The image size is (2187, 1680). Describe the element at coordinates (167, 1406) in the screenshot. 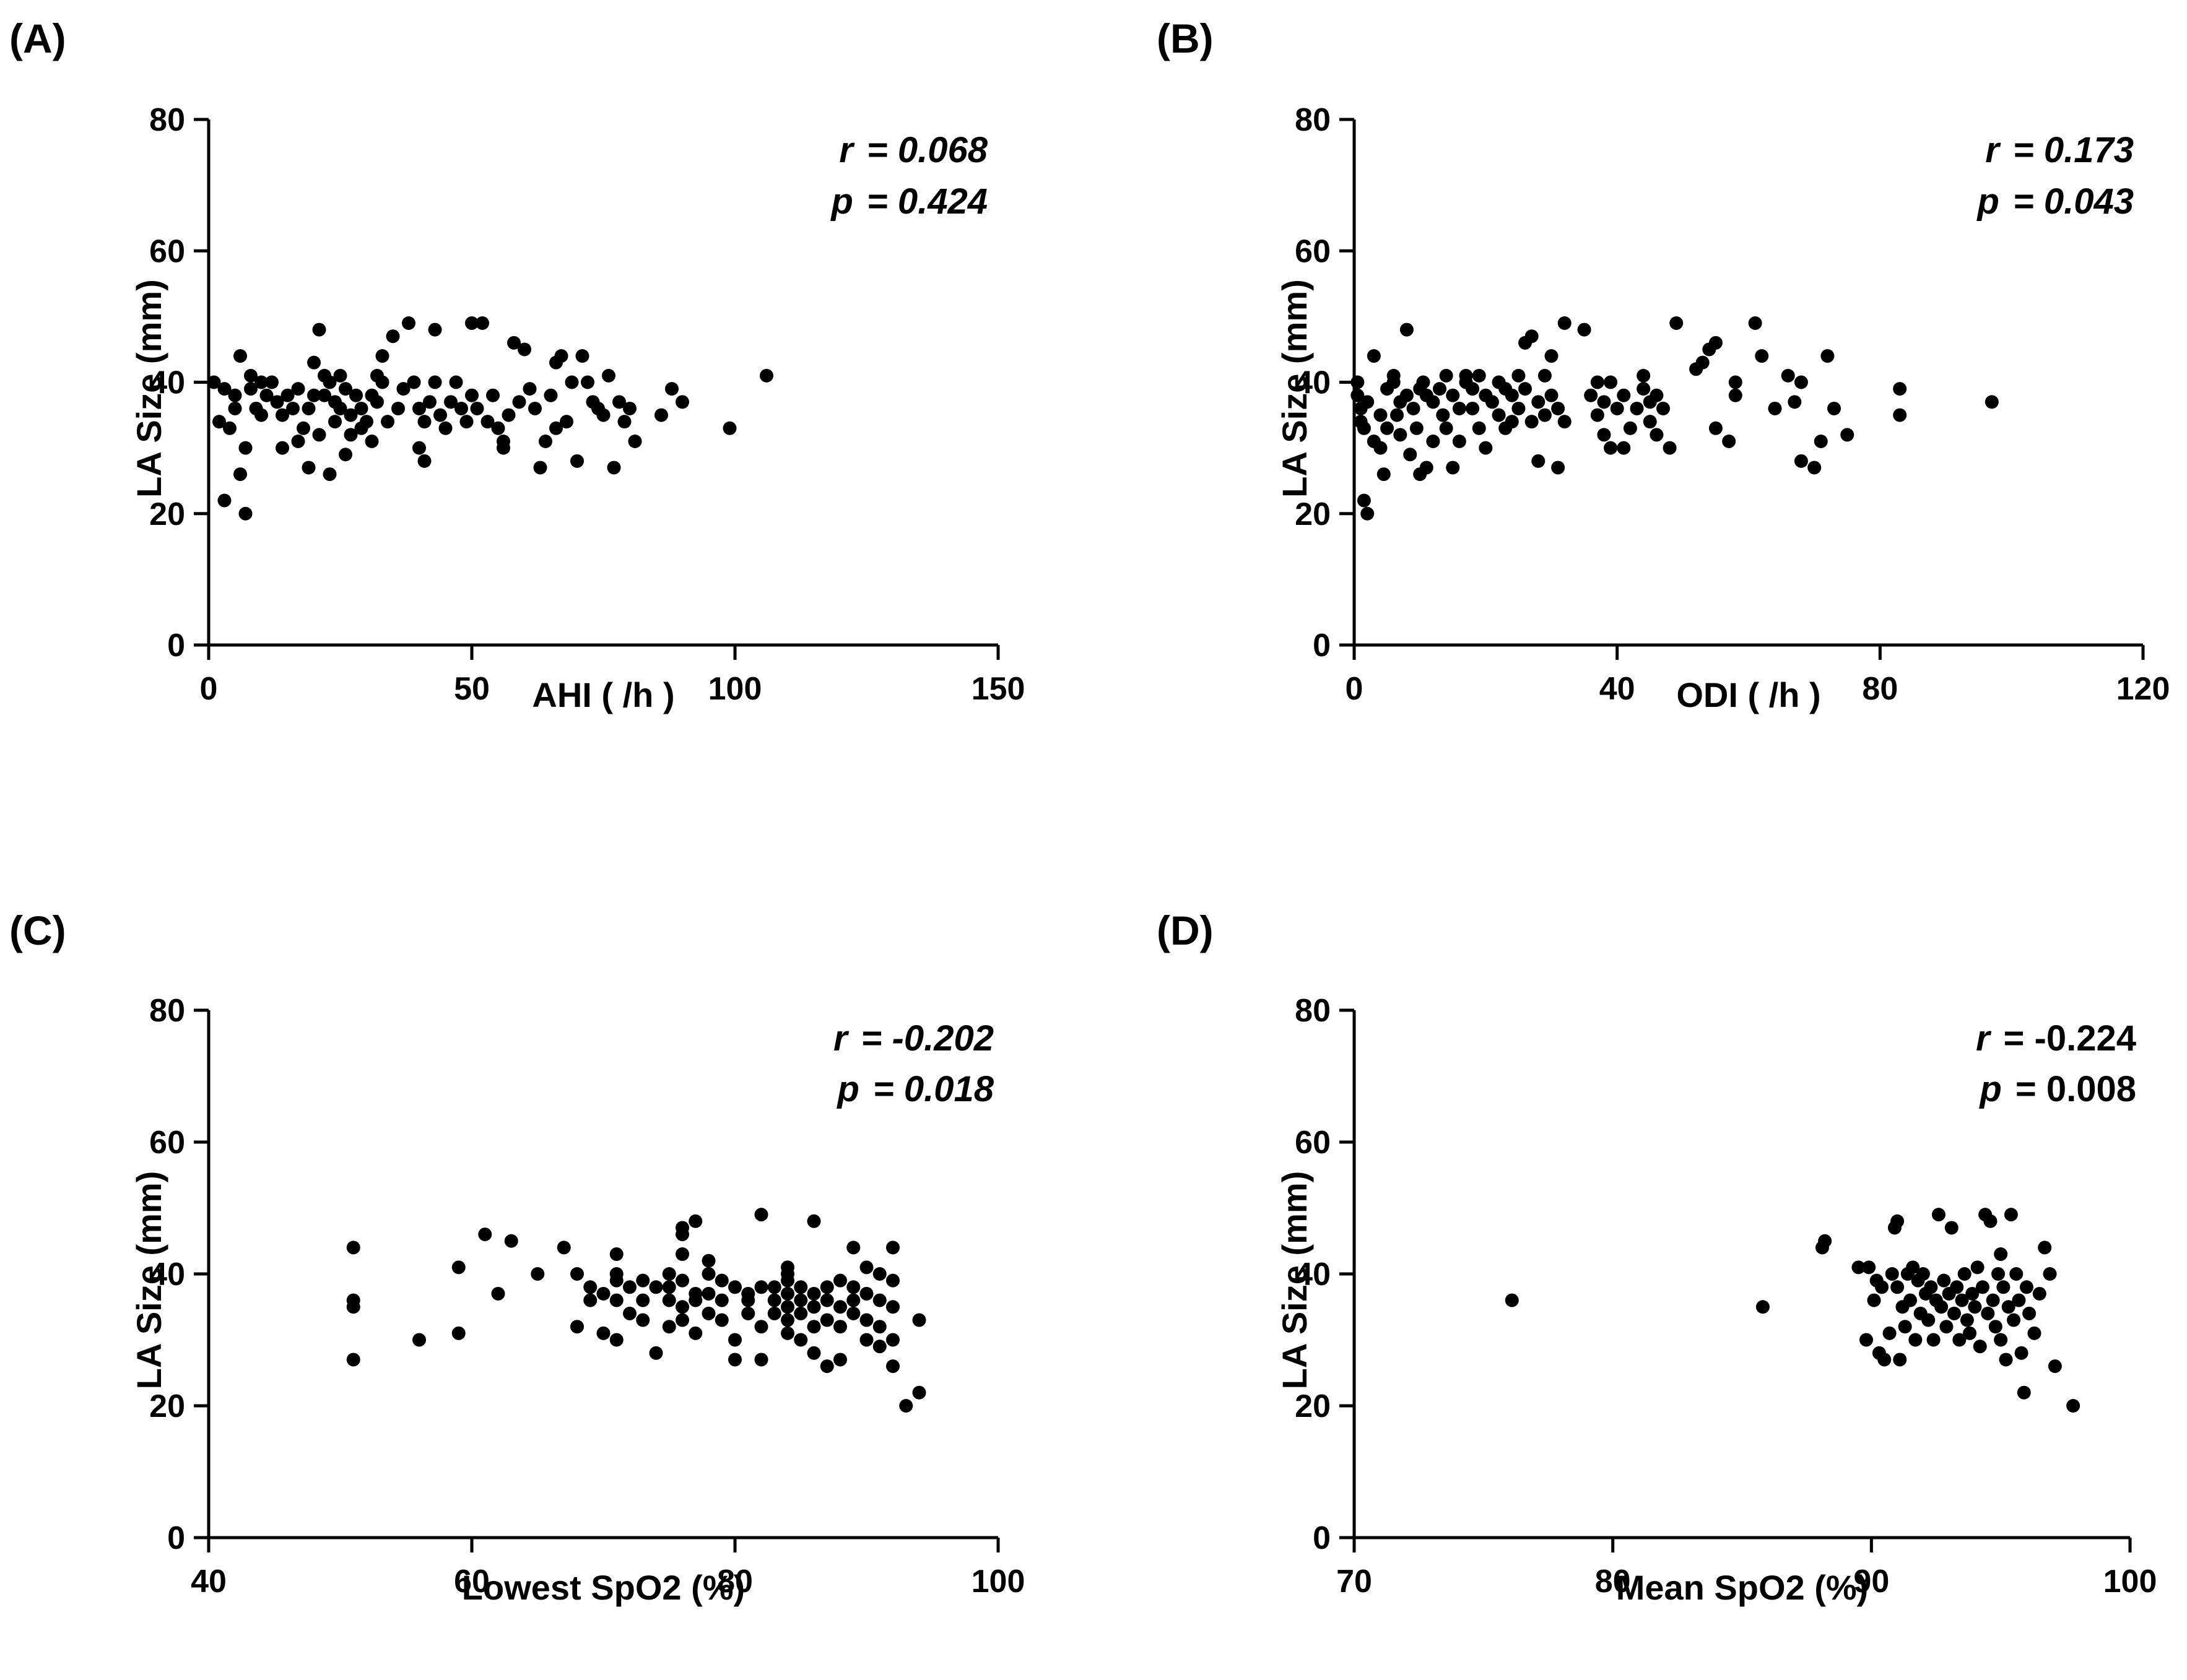

I see `y-tick-label: 20` at that location.